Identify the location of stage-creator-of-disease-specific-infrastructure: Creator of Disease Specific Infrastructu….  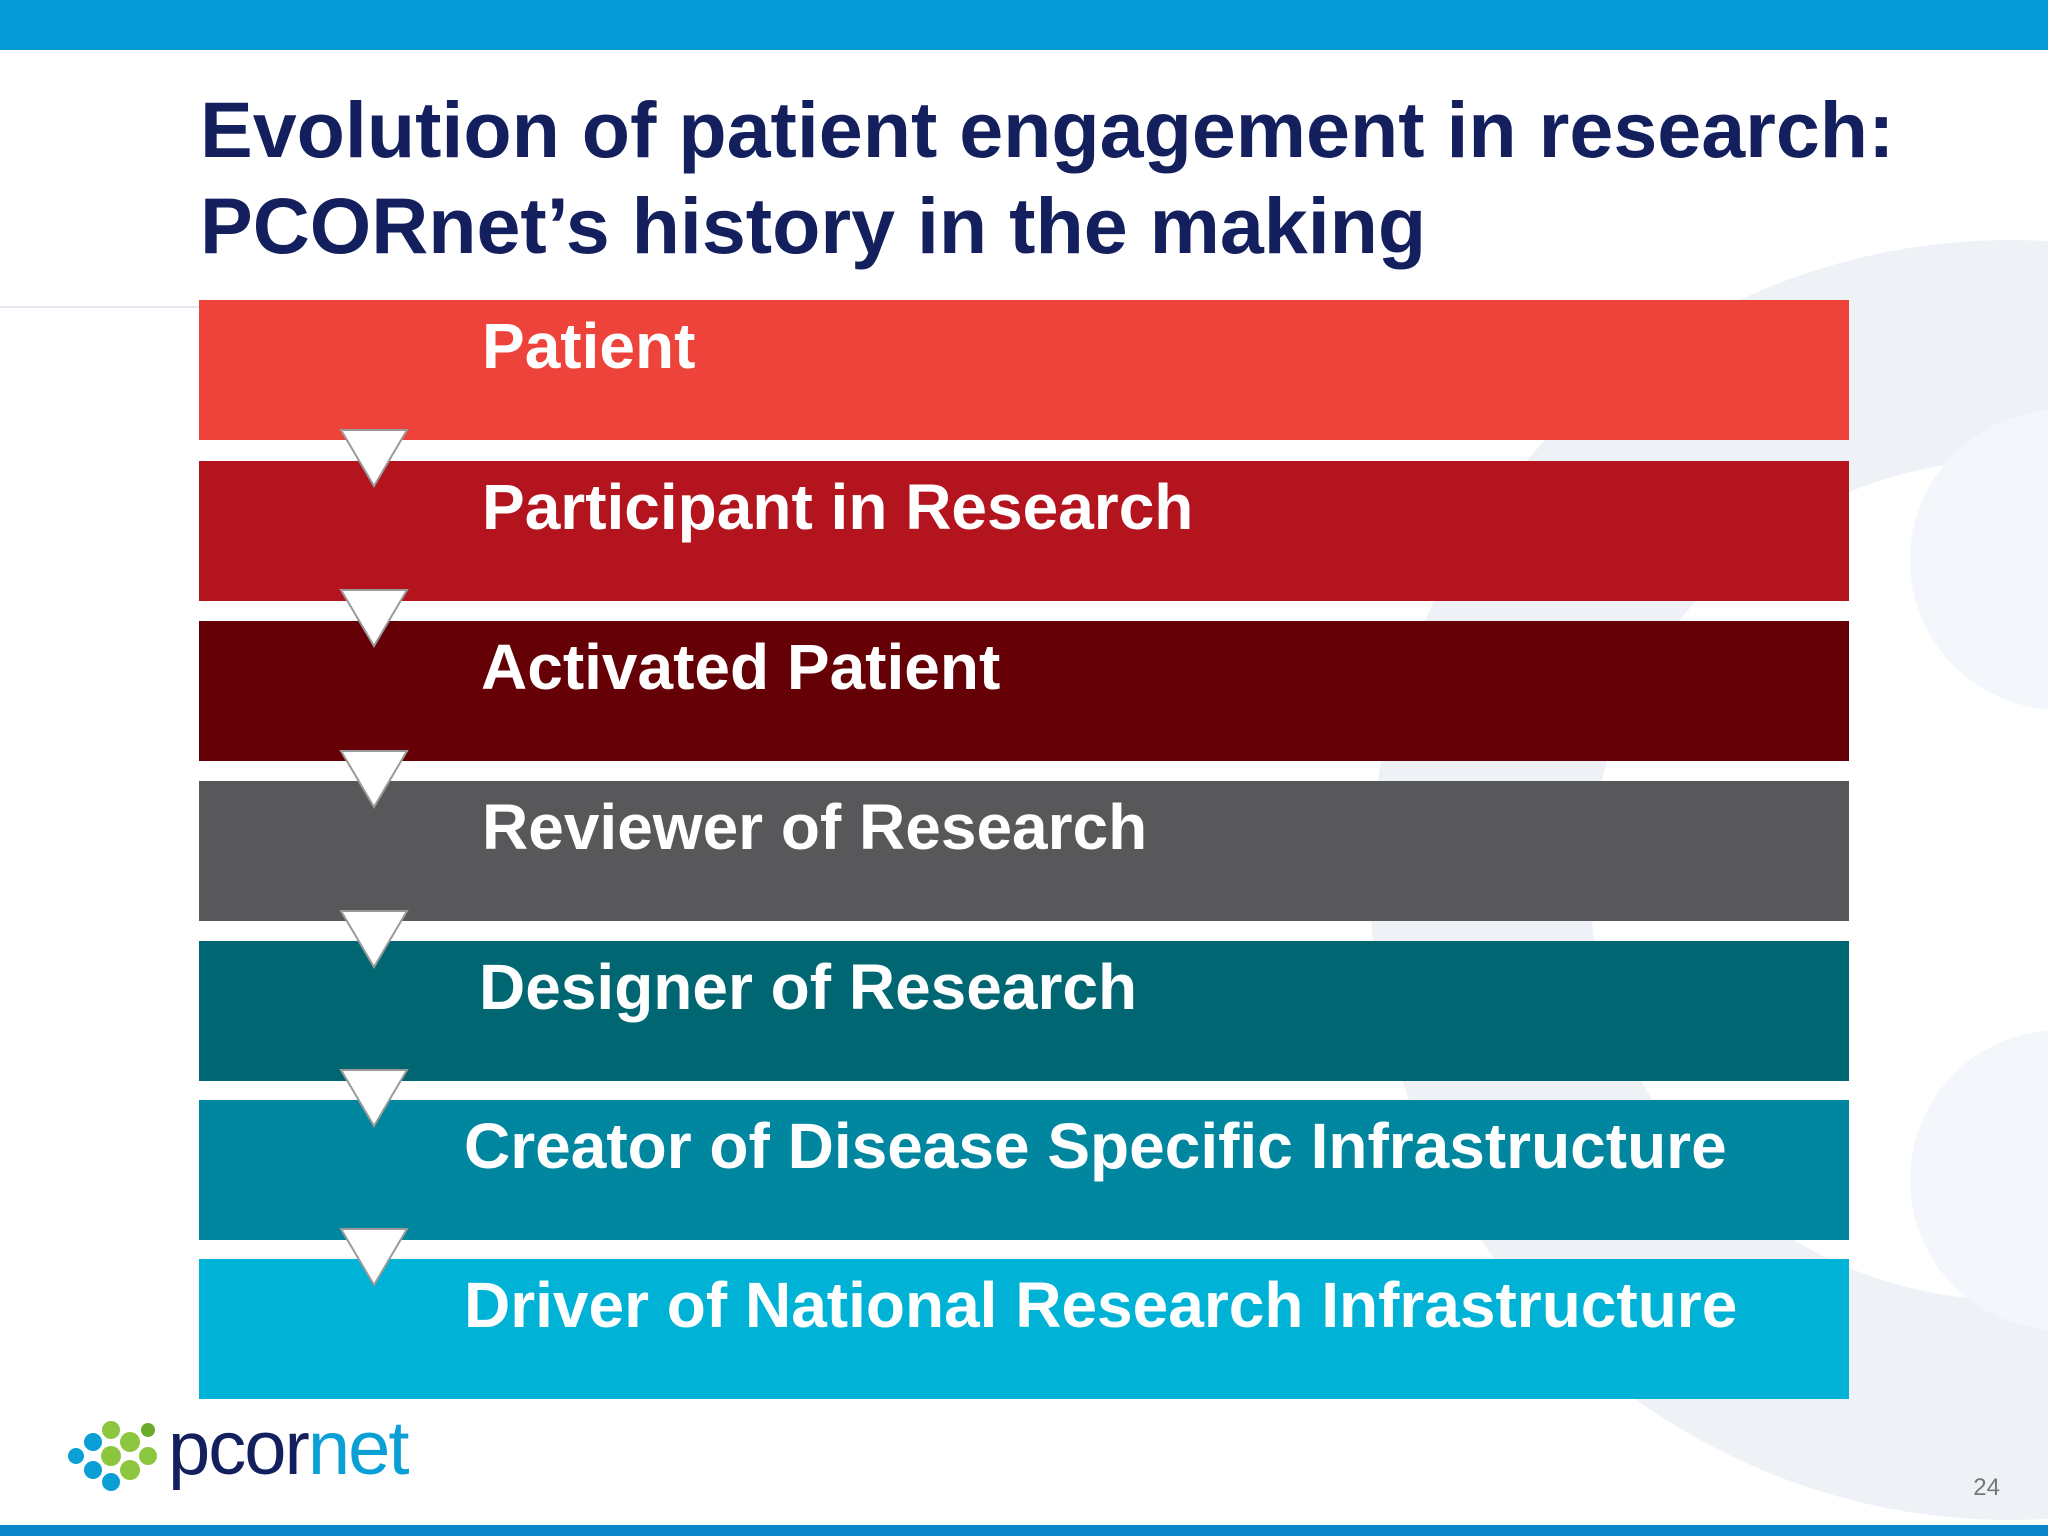
(1024, 1170).